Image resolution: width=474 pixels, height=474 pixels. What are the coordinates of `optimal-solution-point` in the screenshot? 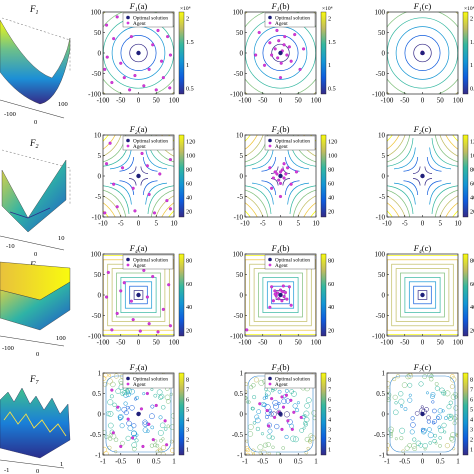 It's located at (138, 176).